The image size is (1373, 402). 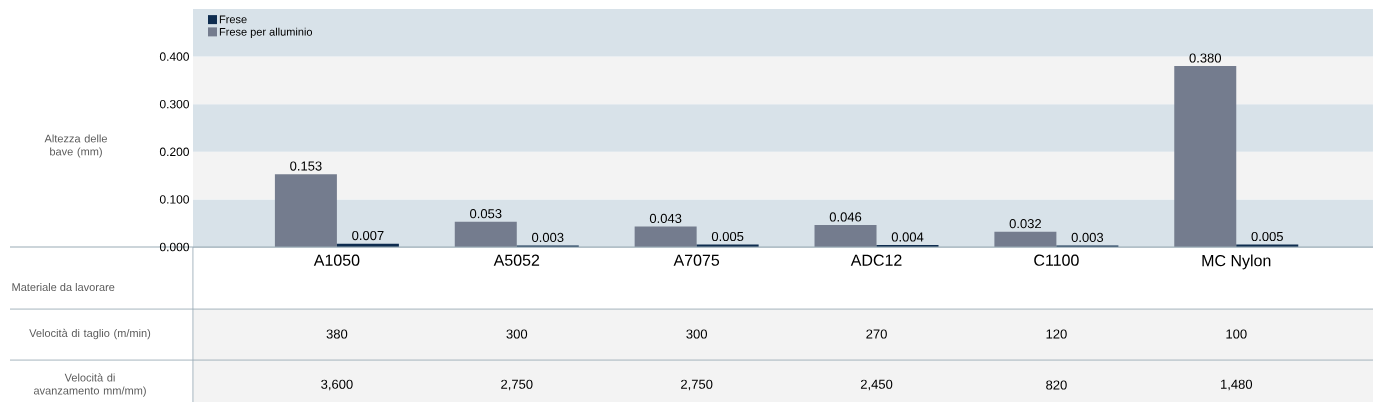 What do you see at coordinates (1056, 385) in the screenshot?
I see `text: 820` at bounding box center [1056, 385].